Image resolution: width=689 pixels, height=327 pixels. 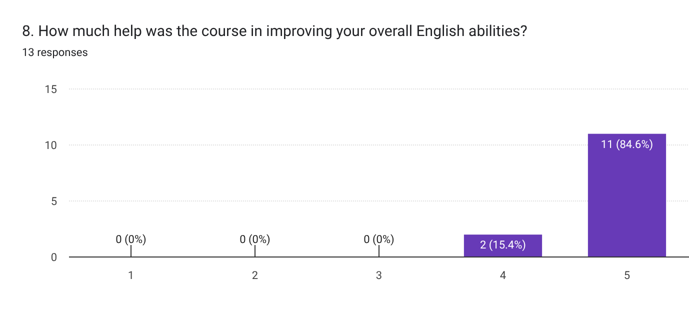 I want to click on y-tick-label: 5, so click(x=53, y=201).